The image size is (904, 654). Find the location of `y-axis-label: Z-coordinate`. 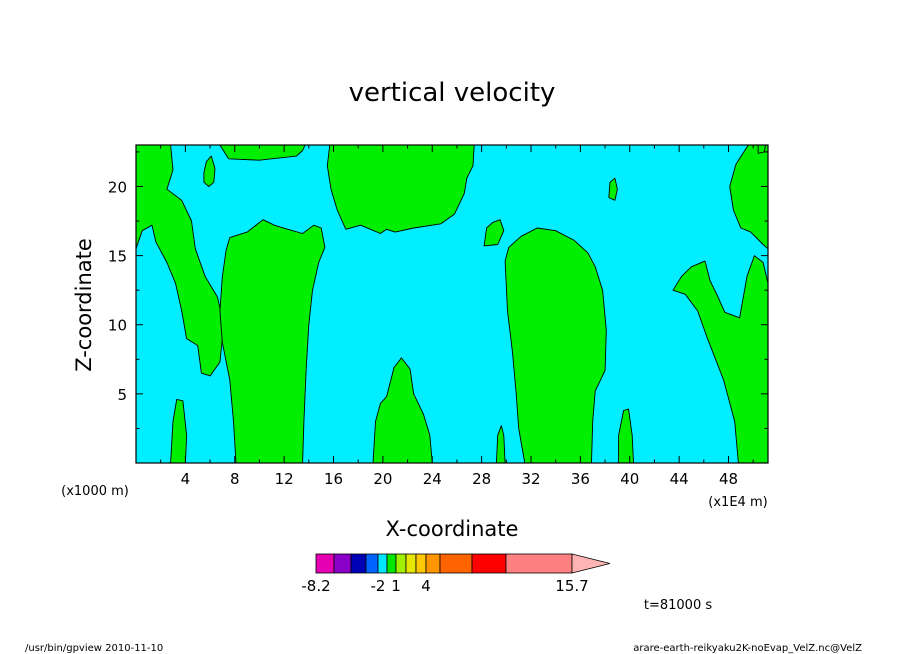

y-axis-label: Z-coordinate is located at coordinates (84, 305).